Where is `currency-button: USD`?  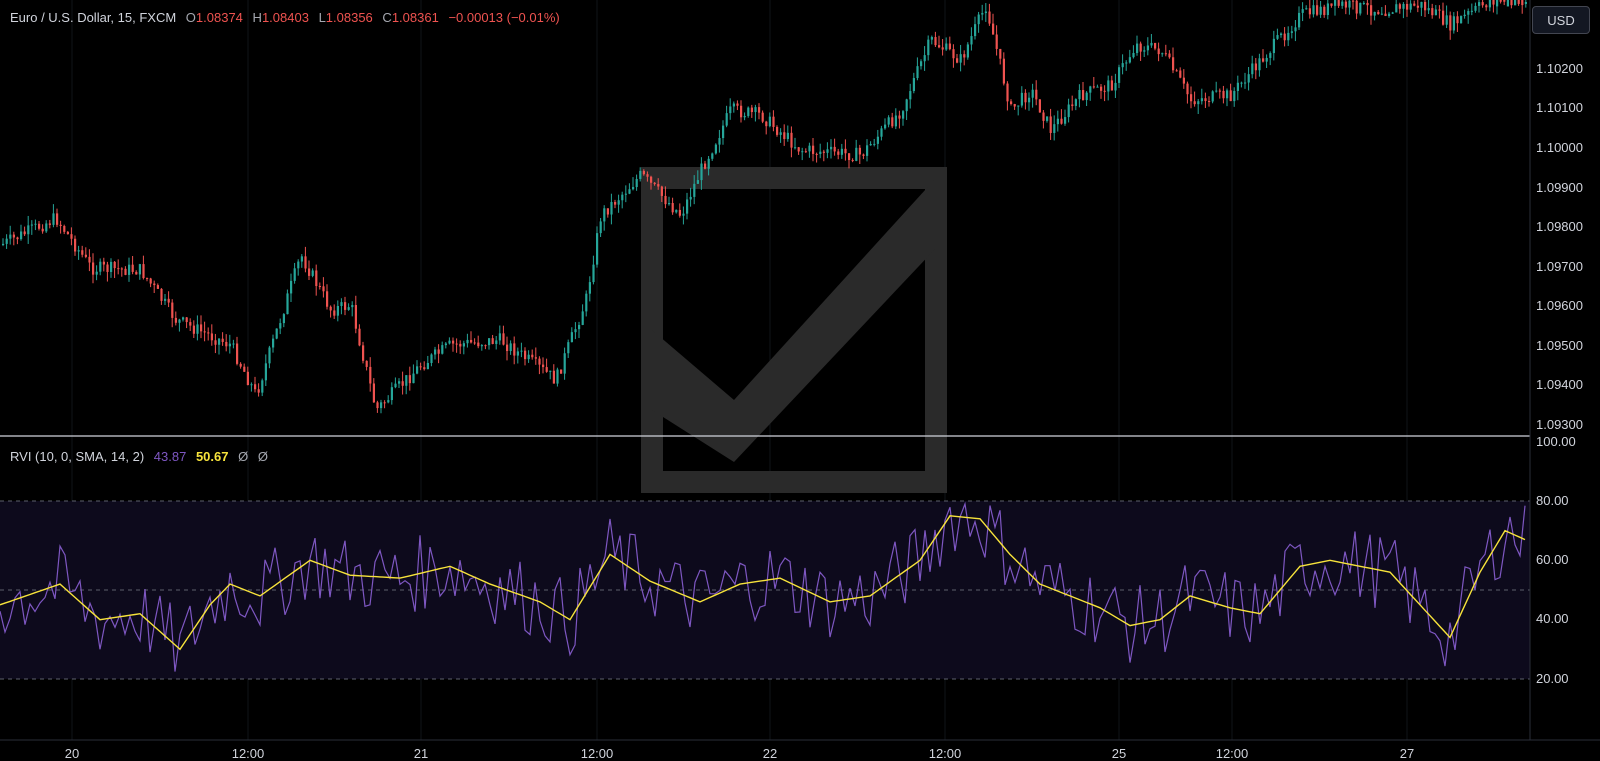
currency-button: USD is located at coordinates (1561, 20).